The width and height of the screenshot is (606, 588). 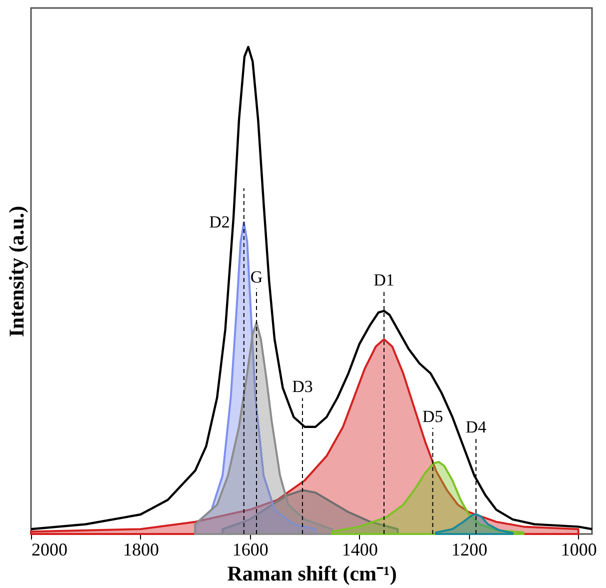 I want to click on ref-line-label: D1, so click(x=384, y=280).